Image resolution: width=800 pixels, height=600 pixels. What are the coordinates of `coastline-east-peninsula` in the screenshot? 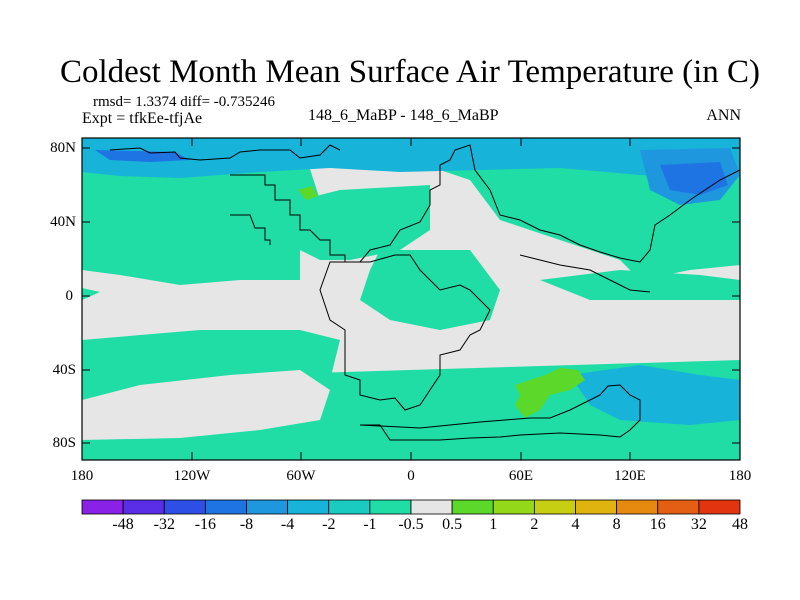 It's located at (585, 273).